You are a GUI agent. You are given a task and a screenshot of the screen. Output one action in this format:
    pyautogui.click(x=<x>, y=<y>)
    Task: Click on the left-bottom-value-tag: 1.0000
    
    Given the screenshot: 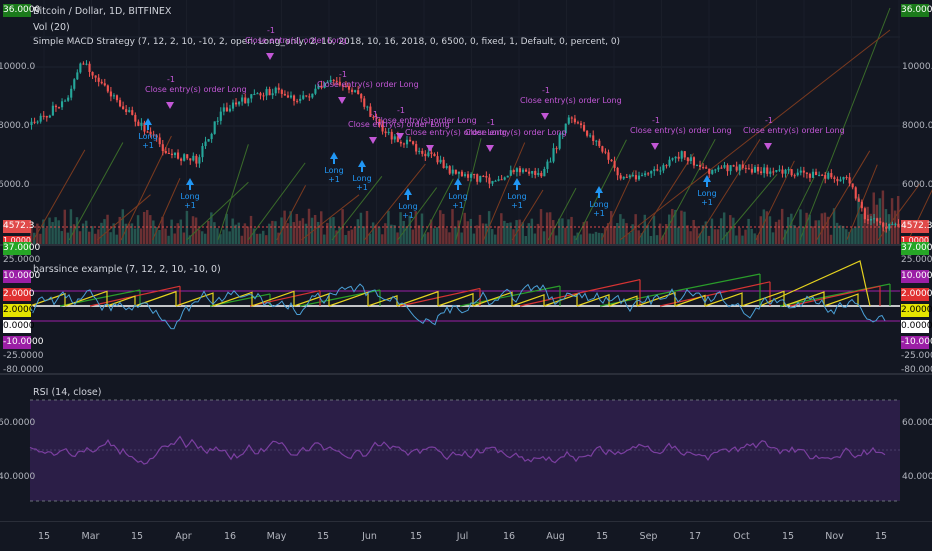 What is the action you would take?
    pyautogui.click(x=17, y=240)
    